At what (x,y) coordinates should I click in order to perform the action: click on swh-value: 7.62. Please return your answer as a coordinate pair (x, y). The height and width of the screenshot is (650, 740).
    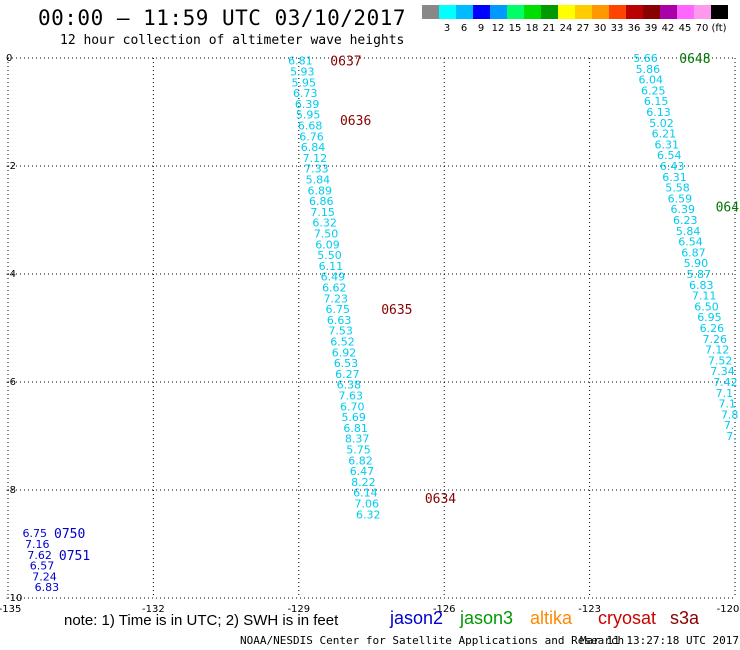
    Looking at the image, I should click on (39, 555).